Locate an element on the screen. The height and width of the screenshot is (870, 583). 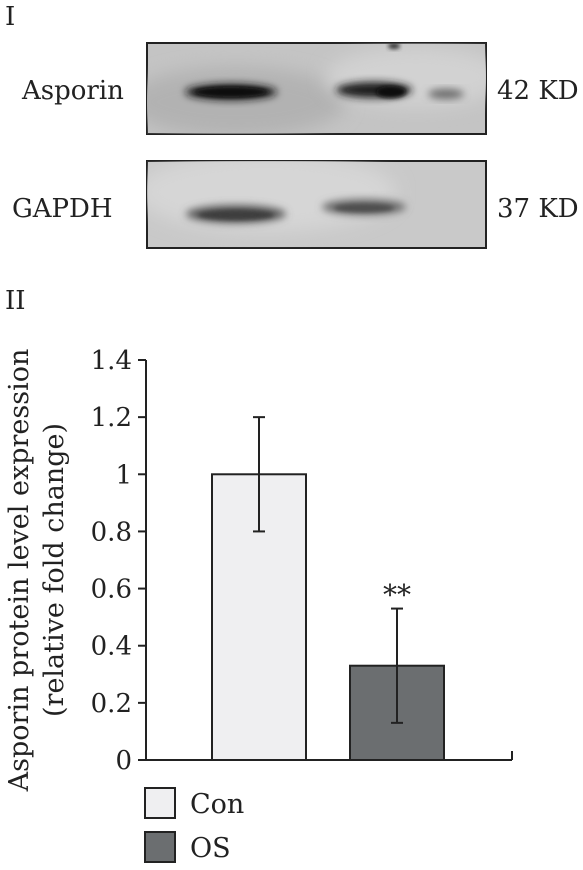
y-tick-label: 0.4 is located at coordinates (111, 647).